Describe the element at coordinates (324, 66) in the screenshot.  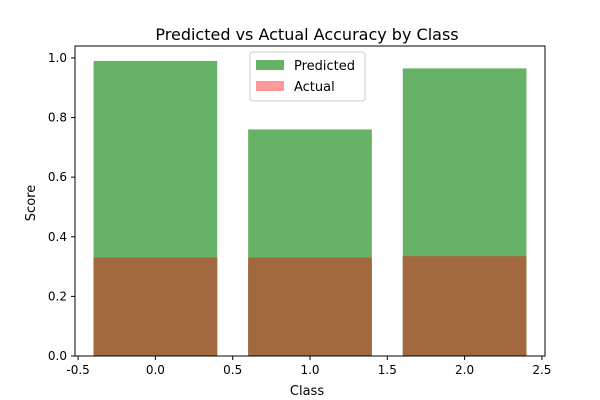
I see `legend-label-predicted: Predicted` at that location.